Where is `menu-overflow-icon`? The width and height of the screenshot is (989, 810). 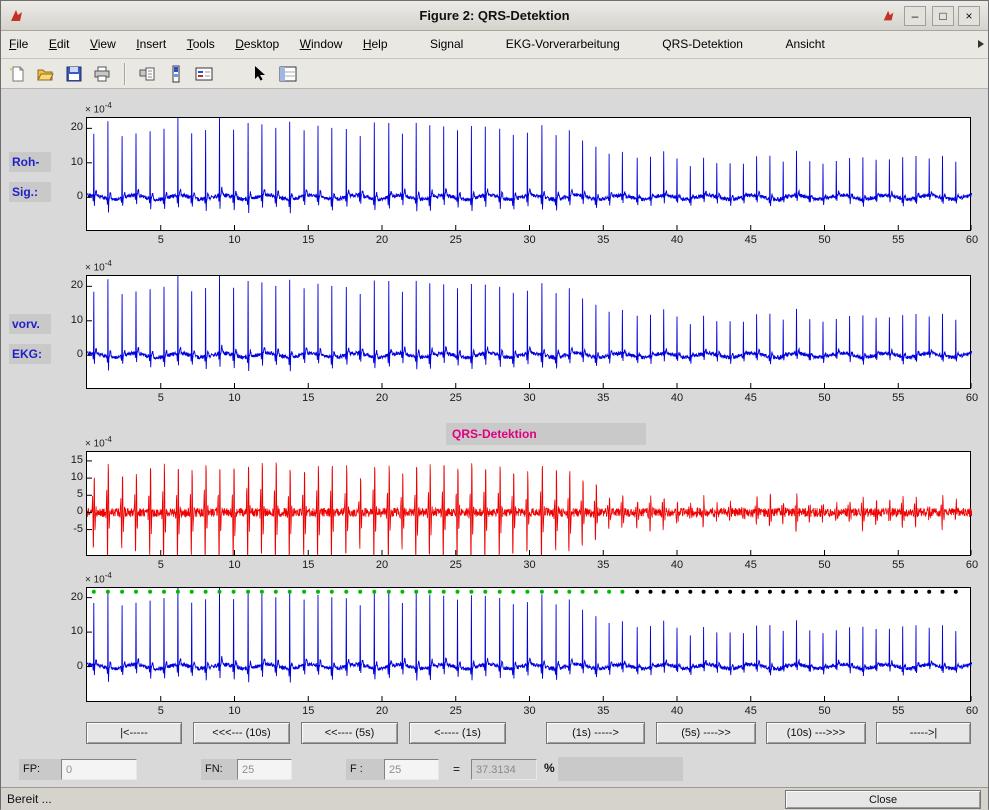
menu-overflow-icon is located at coordinates (981, 44).